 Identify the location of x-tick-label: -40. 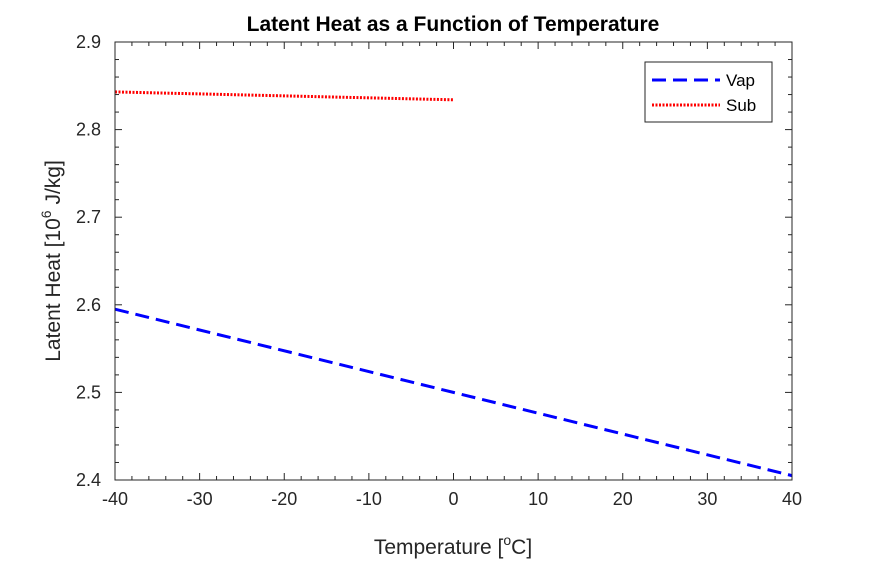
(115, 499).